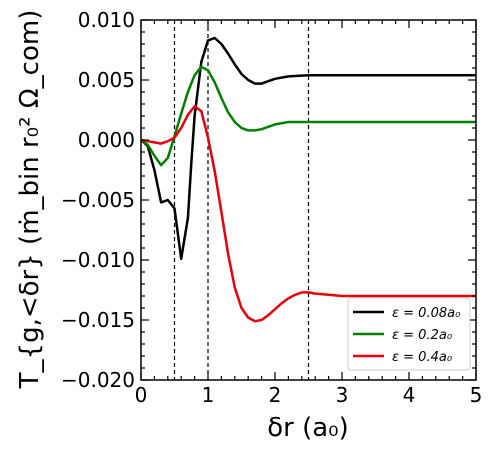 This screenshot has height=453, width=493. Describe the element at coordinates (342, 395) in the screenshot. I see `x-tick-label: 3` at that location.